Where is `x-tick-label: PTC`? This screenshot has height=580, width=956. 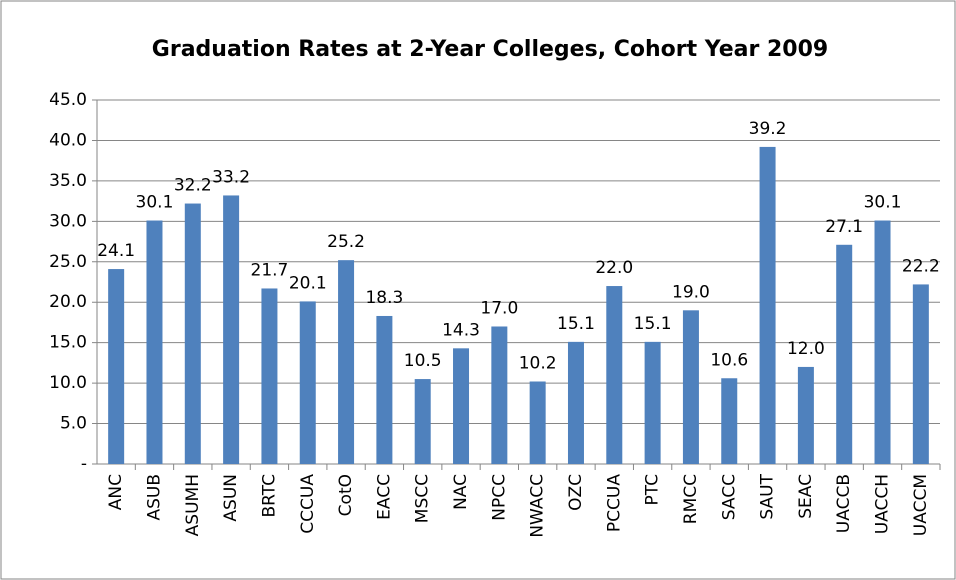
x-tick-label: PTC is located at coordinates (653, 490).